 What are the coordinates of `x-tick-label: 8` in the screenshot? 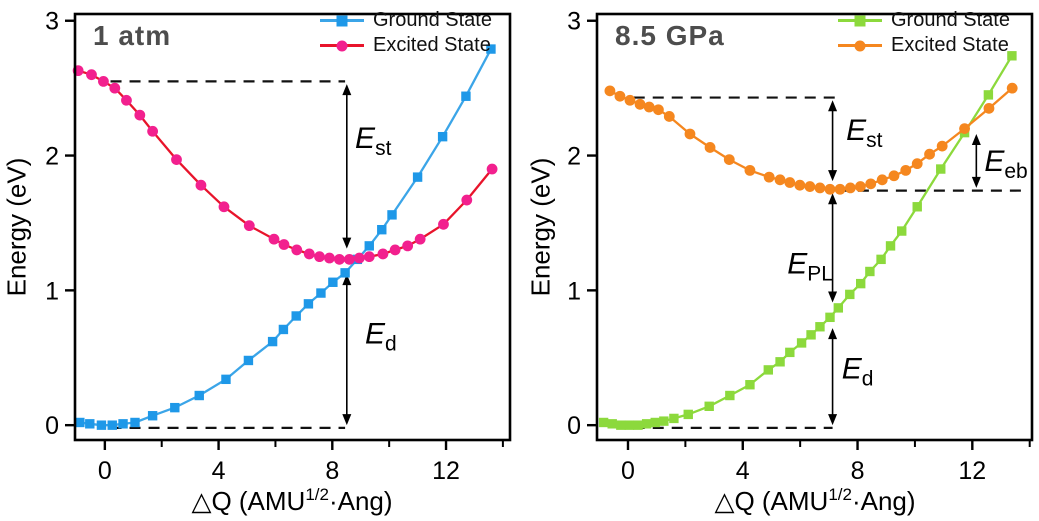 It's located at (332, 471).